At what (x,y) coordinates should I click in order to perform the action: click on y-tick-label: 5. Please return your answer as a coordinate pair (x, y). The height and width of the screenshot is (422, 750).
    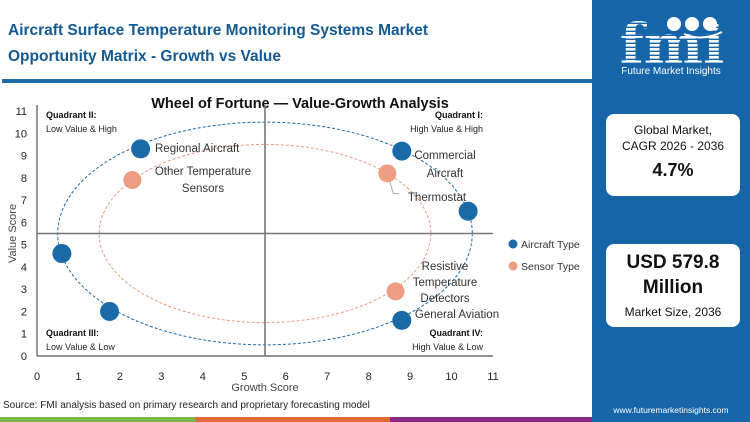
    Looking at the image, I should click on (24, 246).